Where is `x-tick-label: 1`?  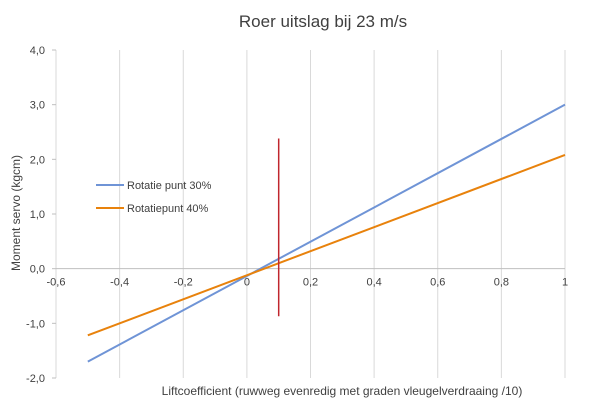
x-tick-label: 1 is located at coordinates (565, 283).